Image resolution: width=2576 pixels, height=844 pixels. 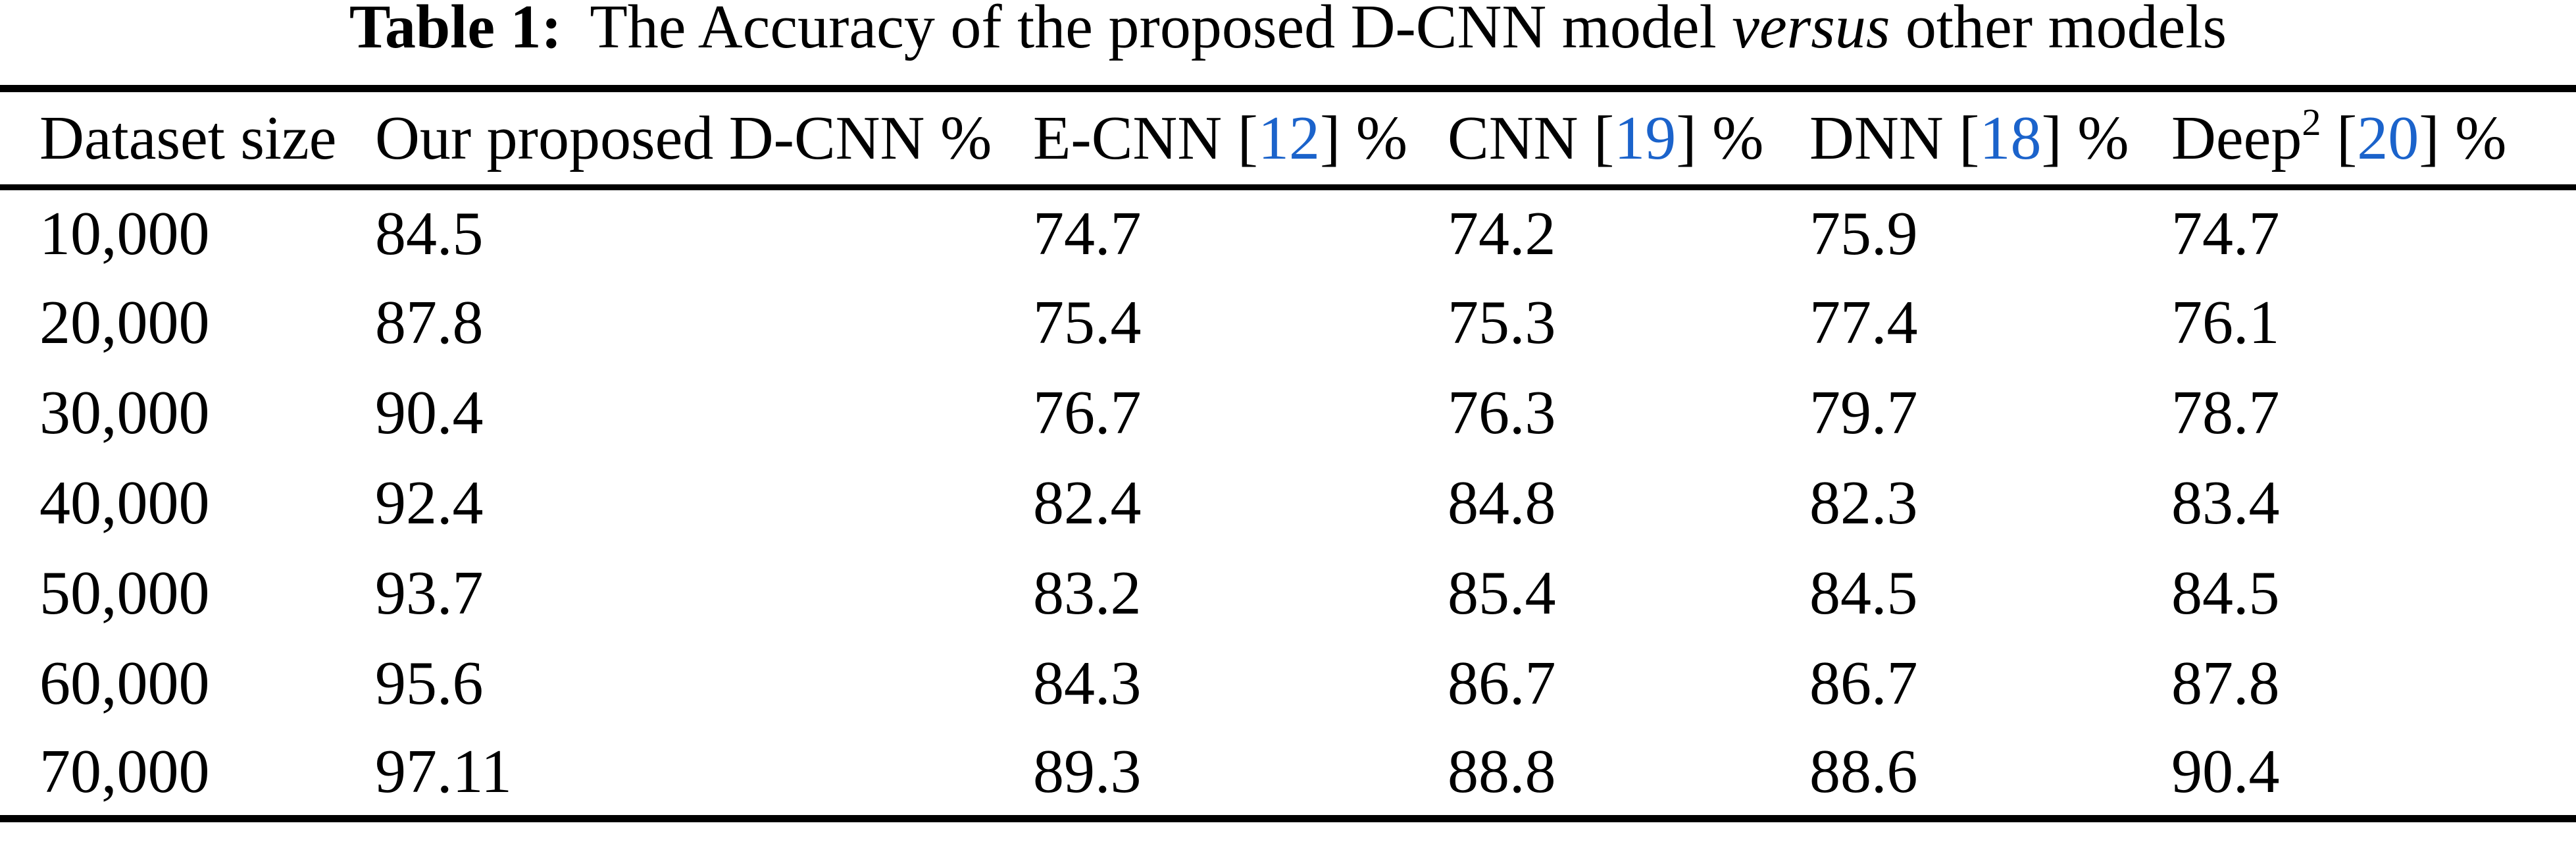 What do you see at coordinates (1531, 138) in the screenshot?
I see `header-text: CNN [` at bounding box center [1531, 138].